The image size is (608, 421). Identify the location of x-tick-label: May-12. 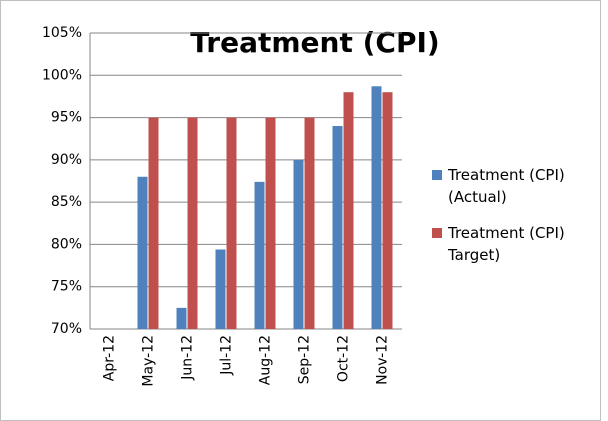
(149, 361).